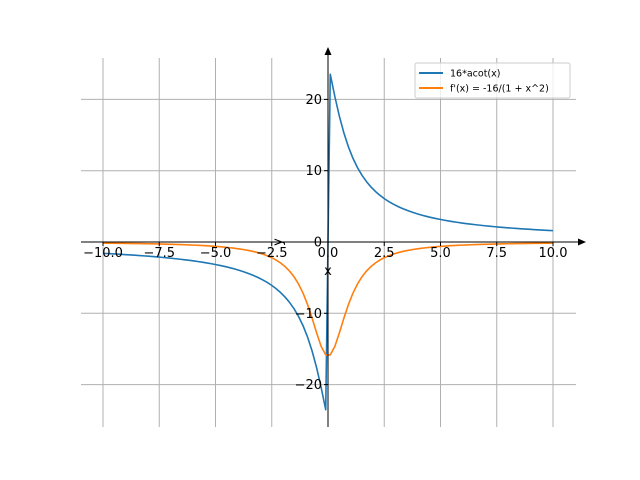  I want to click on x-tick-label: 2.5, so click(384, 253).